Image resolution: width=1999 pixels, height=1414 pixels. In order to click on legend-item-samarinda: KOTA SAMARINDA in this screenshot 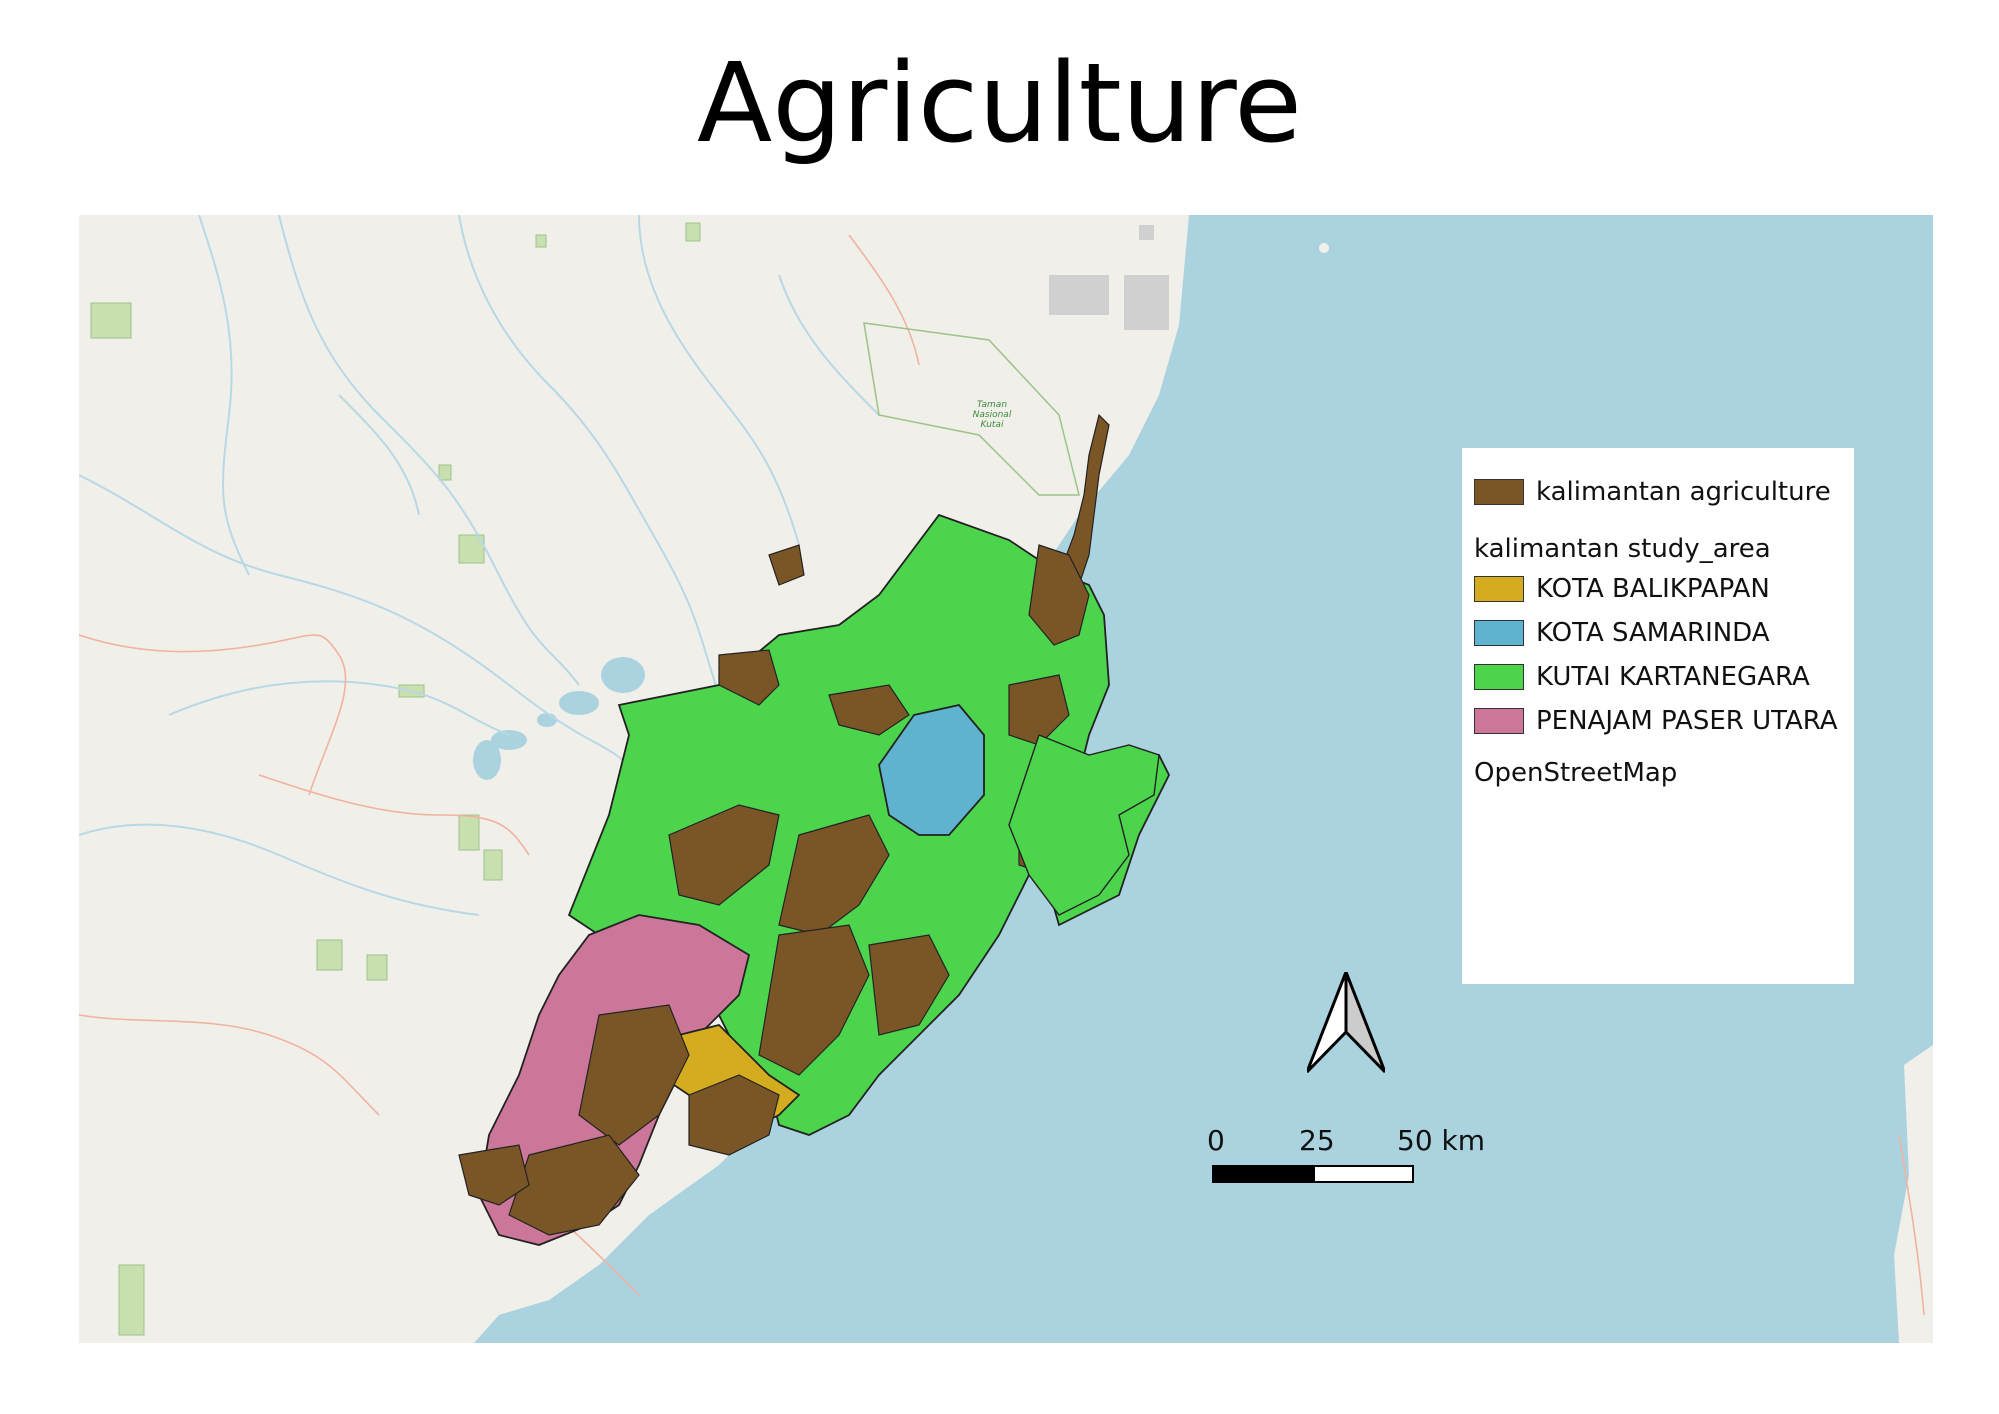, I will do `click(1622, 633)`.